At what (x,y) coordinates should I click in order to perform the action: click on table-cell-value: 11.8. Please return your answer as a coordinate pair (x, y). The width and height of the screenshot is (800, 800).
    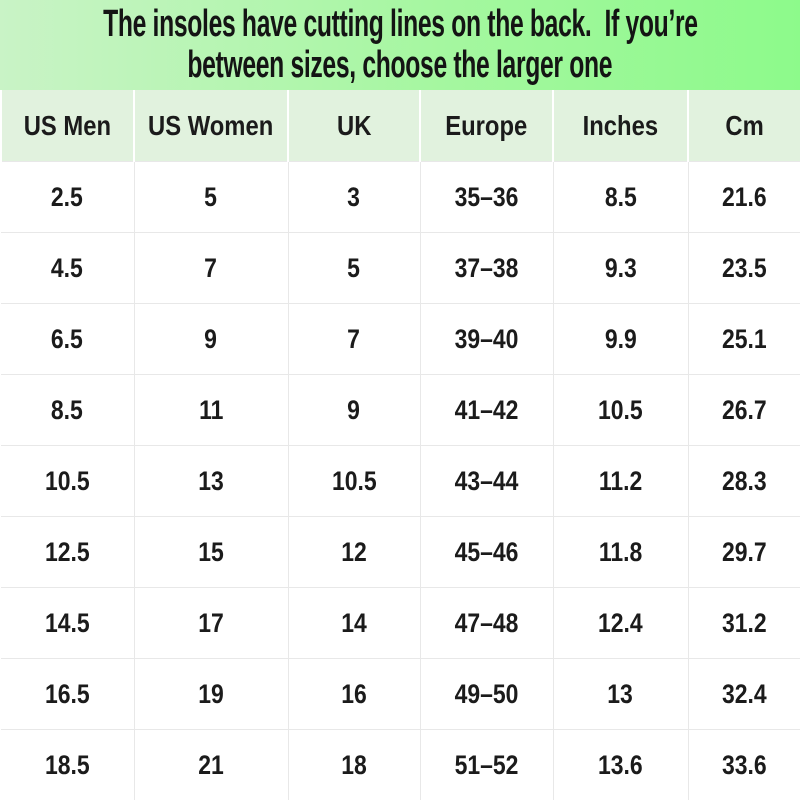
    Looking at the image, I should click on (620, 551).